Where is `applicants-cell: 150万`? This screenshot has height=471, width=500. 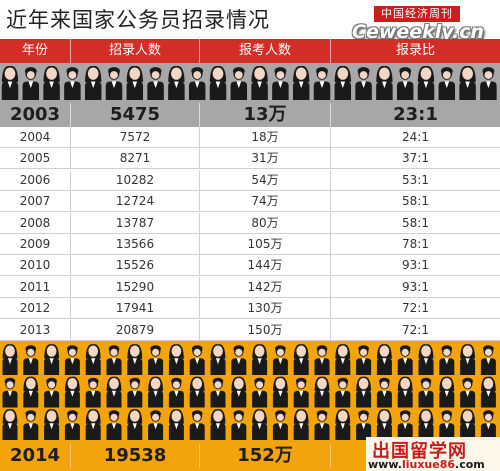
applicants-cell: 150万 is located at coordinates (265, 329).